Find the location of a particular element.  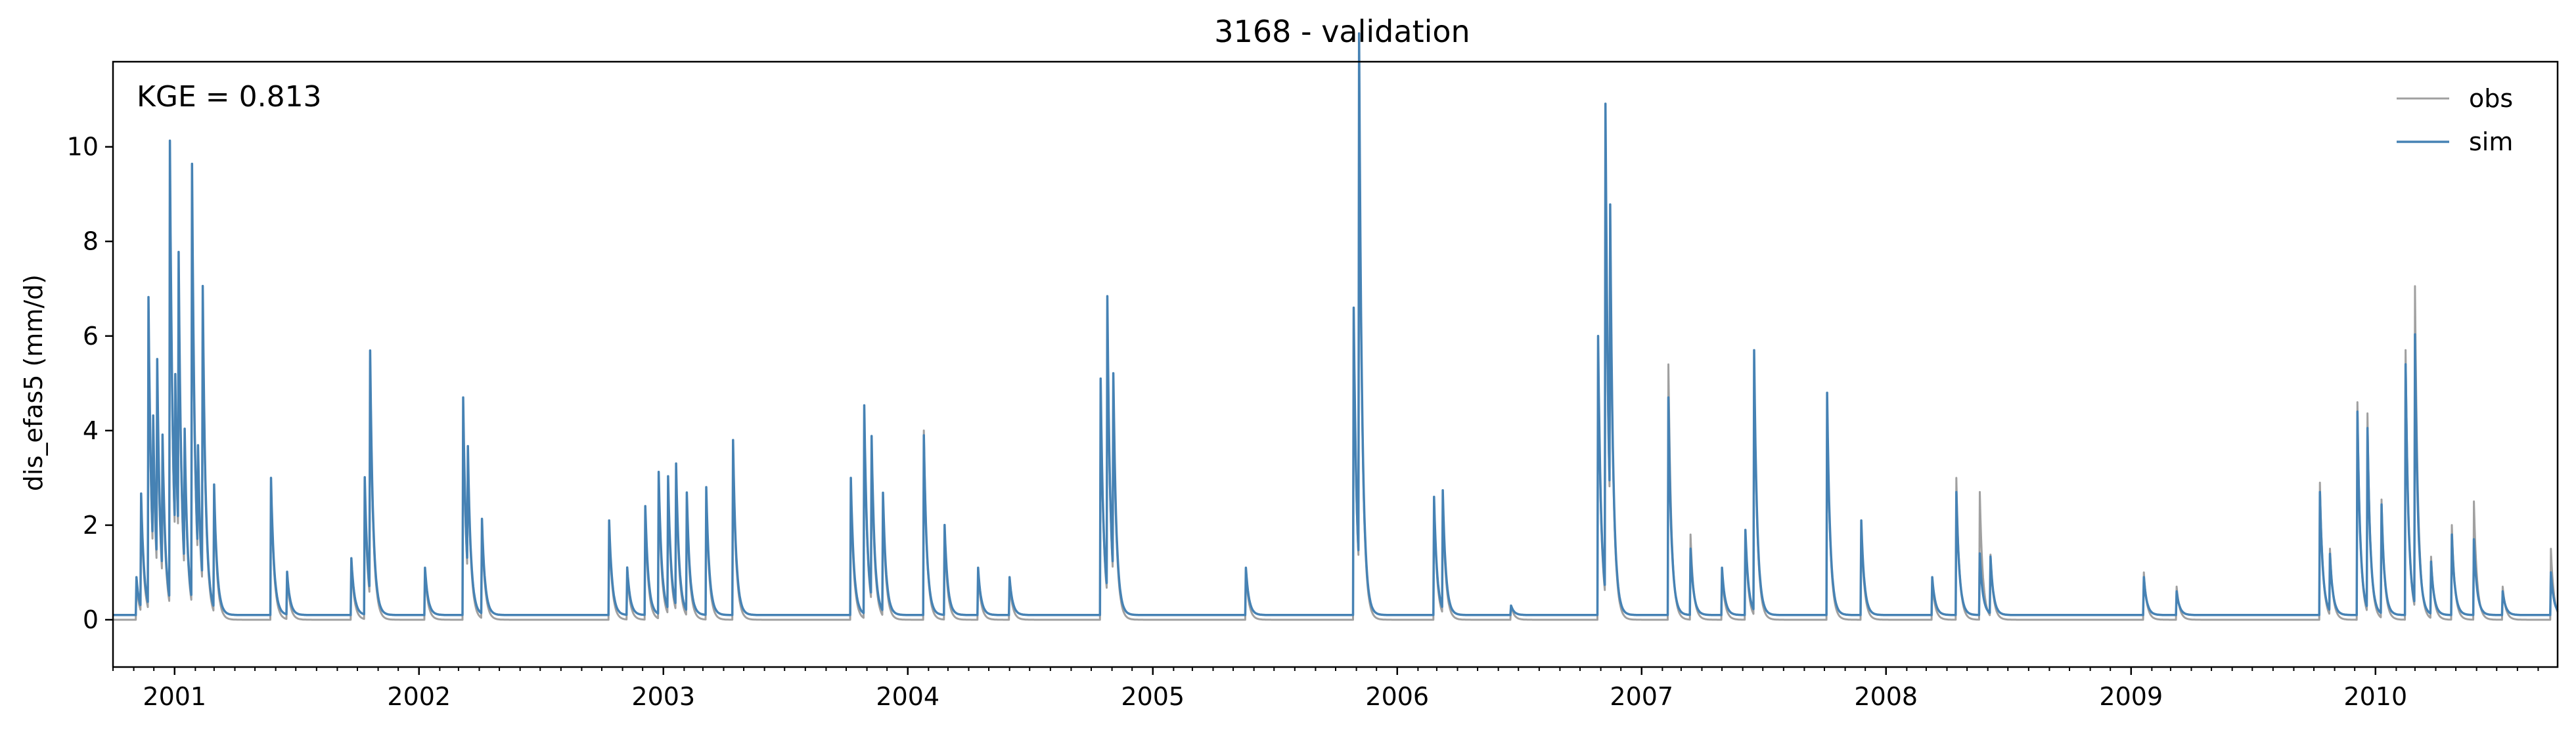

y-tick-label-6: 6 is located at coordinates (91, 336).